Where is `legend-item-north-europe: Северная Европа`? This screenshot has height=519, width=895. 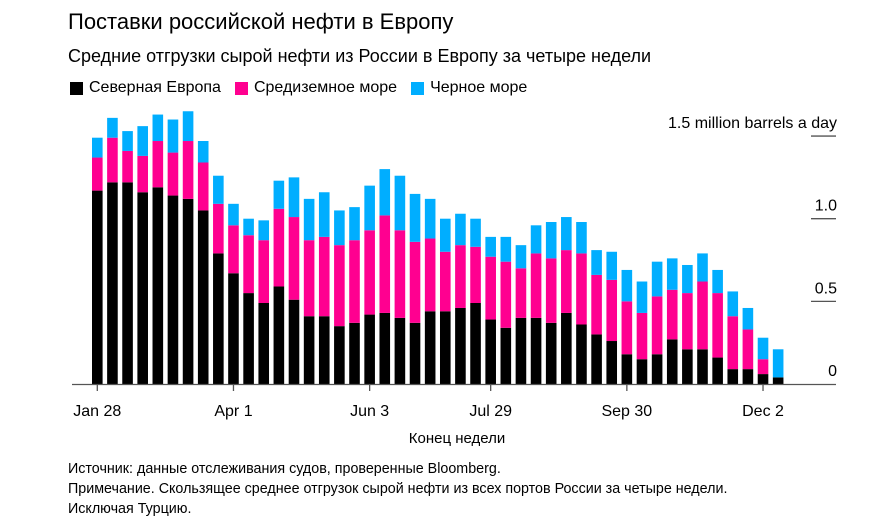 legend-item-north-europe: Северная Европа is located at coordinates (145, 88).